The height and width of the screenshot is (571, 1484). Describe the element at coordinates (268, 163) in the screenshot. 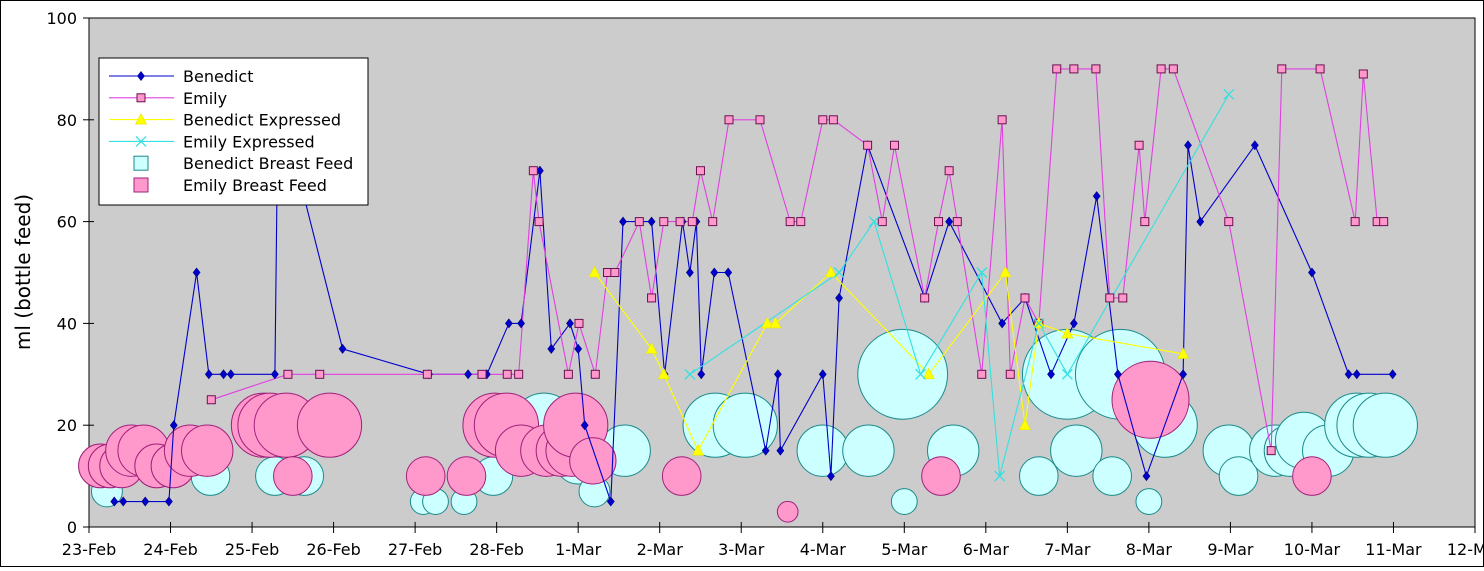

I see `legend-label: Benedict Breast Feed` at that location.